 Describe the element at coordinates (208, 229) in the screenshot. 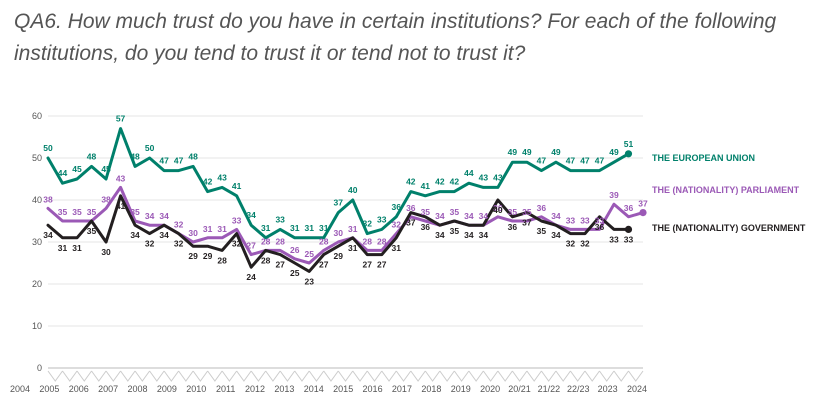

I see `data-label-parliament: 31` at that location.